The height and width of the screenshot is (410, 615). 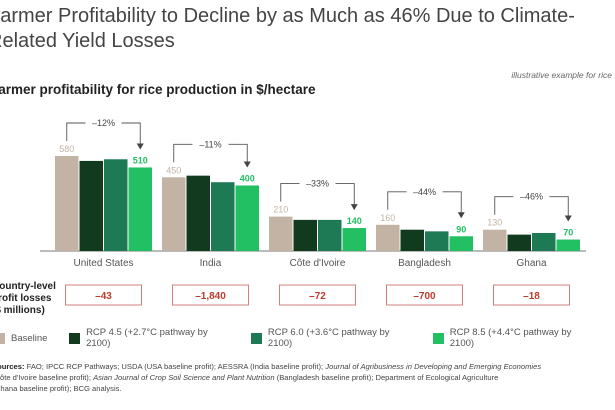 I want to click on legend-label: RCP 4.5 (+2.7°C pathway by 2100), so click(x=147, y=338).